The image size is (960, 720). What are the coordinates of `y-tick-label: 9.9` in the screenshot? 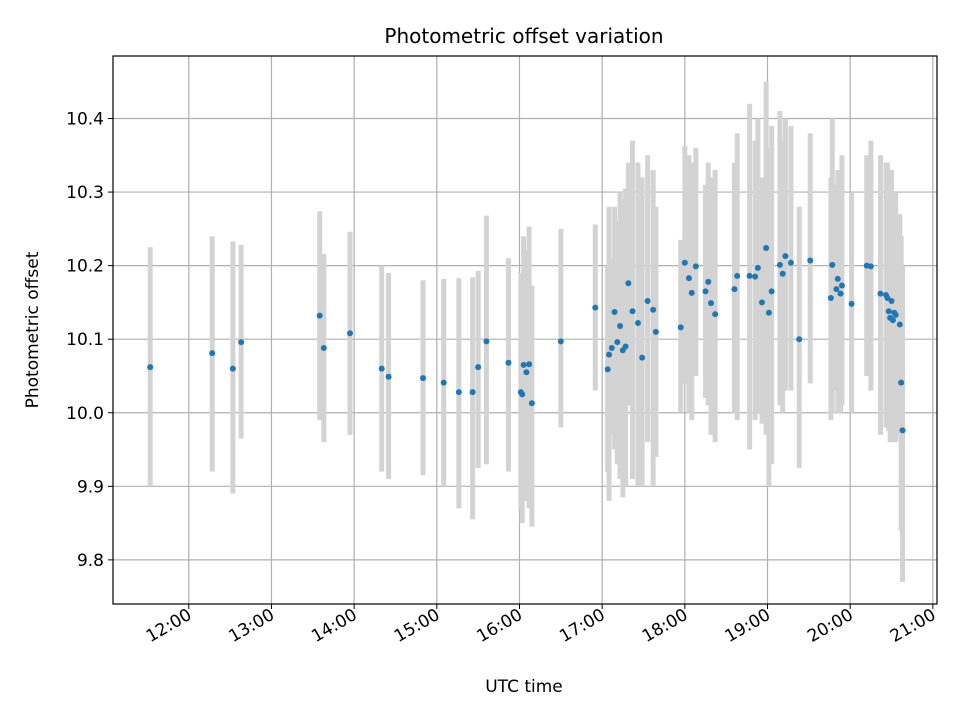 It's located at (90, 487).